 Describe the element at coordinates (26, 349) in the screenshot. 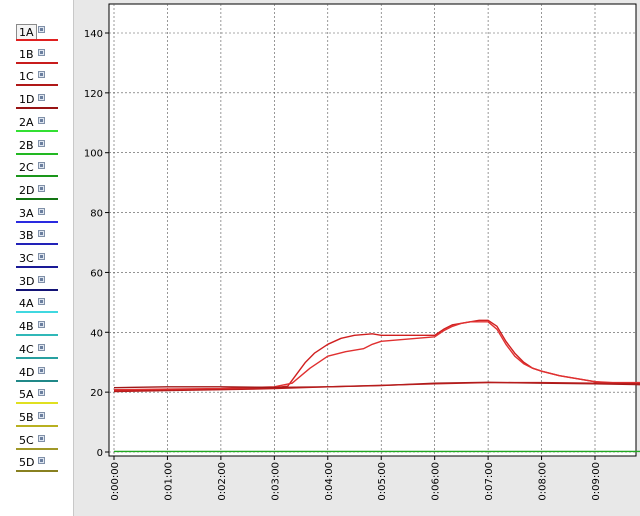

I see `legend-label: 4C` at that location.